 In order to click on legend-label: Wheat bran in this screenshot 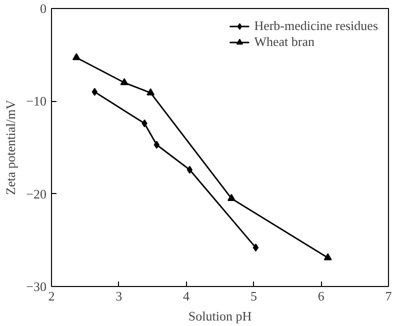, I will do `click(284, 42)`.